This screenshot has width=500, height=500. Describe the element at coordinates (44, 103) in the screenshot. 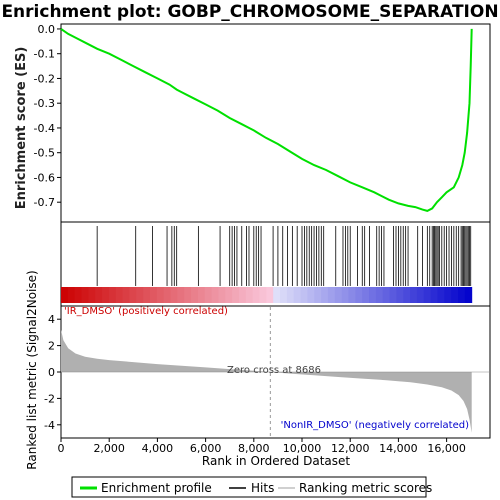

I see `es-ytick-label: -0.3` at that location.